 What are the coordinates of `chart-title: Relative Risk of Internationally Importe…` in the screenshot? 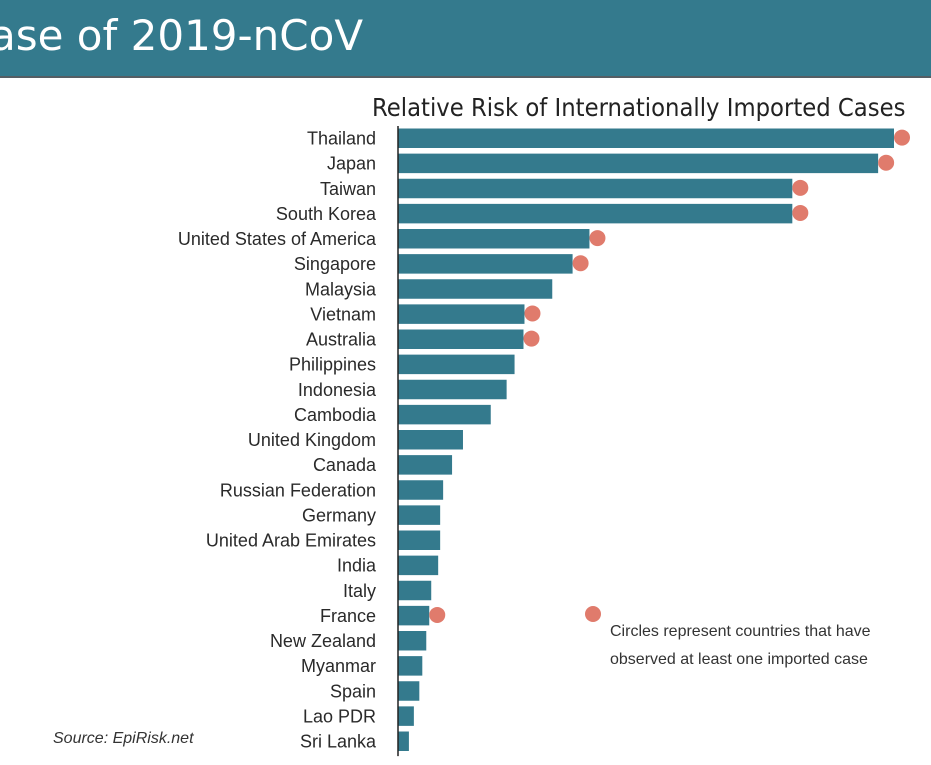 It's located at (639, 107).